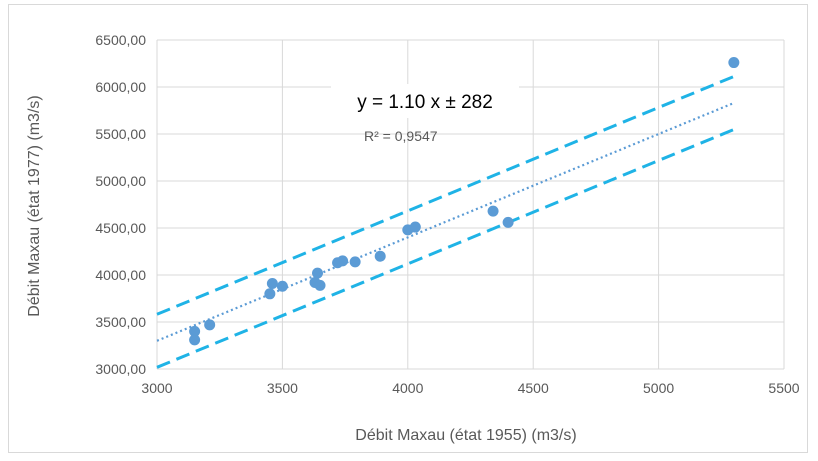 This screenshot has width=818, height=461. Describe the element at coordinates (120, 87) in the screenshot. I see `y-tick-label: 6000,00` at that location.